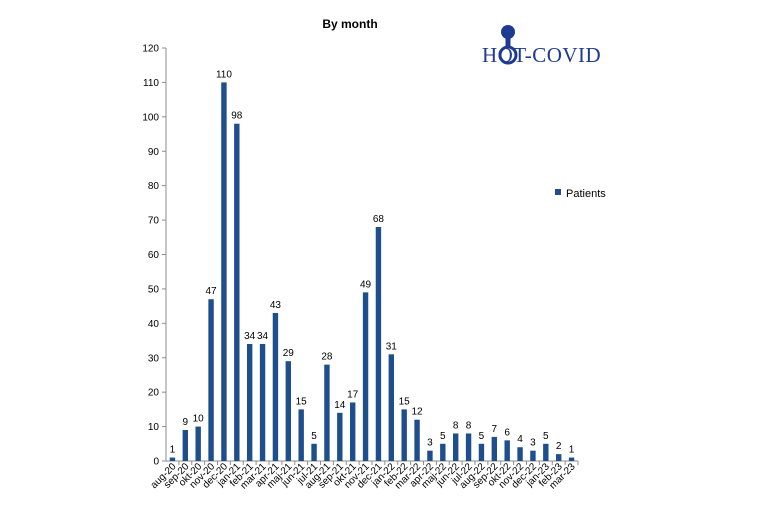  Describe the element at coordinates (150, 49) in the screenshot. I see `y-tick-label: 120` at that location.